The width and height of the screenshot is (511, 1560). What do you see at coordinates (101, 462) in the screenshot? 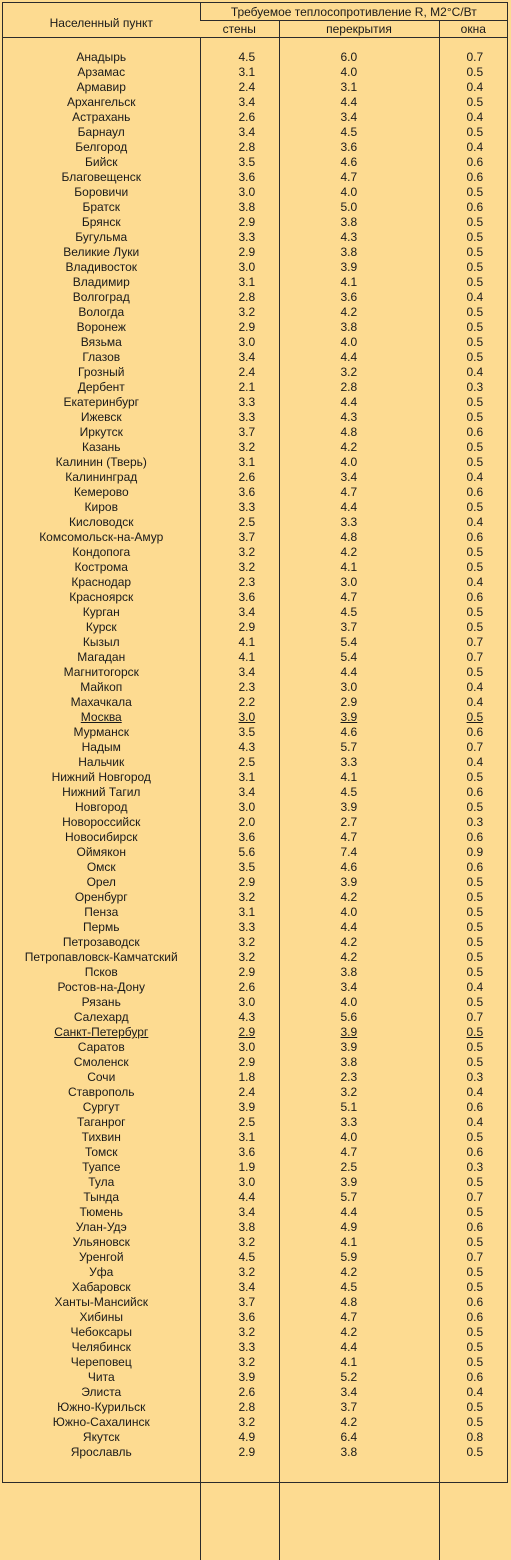
I see `city-cell: Калинин (Тверь)` at bounding box center [101, 462].